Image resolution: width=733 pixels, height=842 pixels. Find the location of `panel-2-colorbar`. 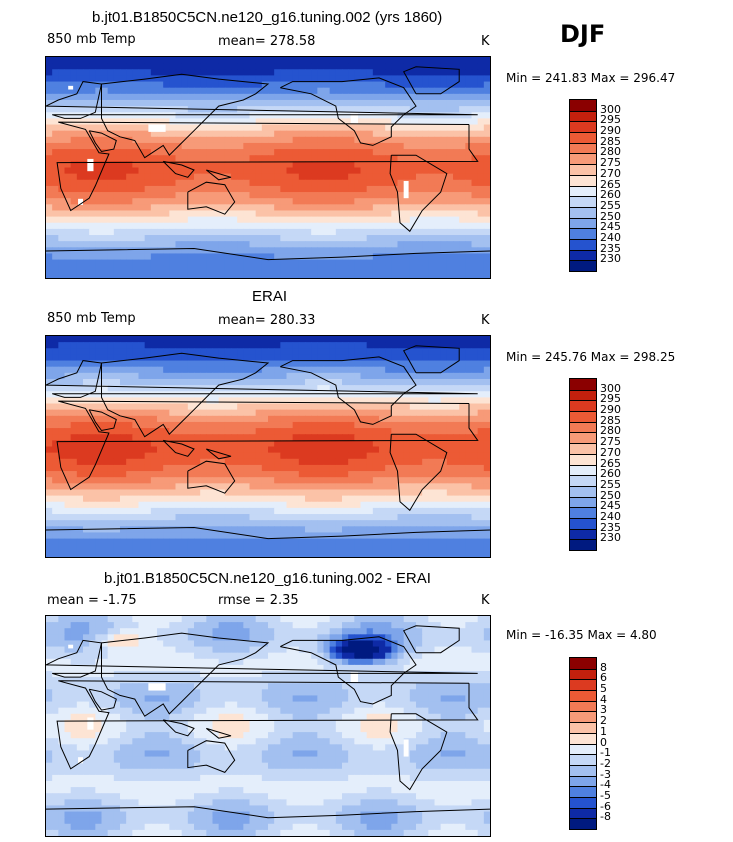

panel-2-colorbar is located at coordinates (583, 464).